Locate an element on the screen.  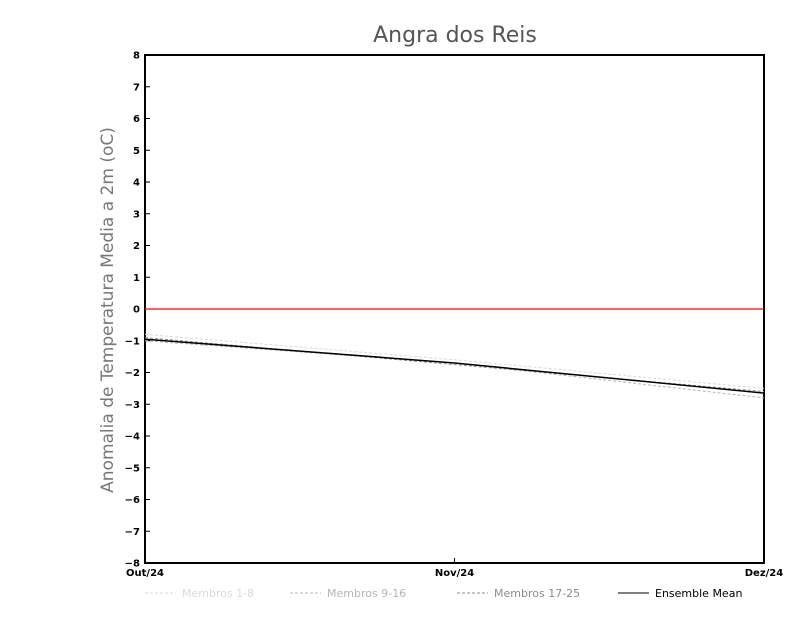
y-tick-label: −5 is located at coordinates (132, 468).